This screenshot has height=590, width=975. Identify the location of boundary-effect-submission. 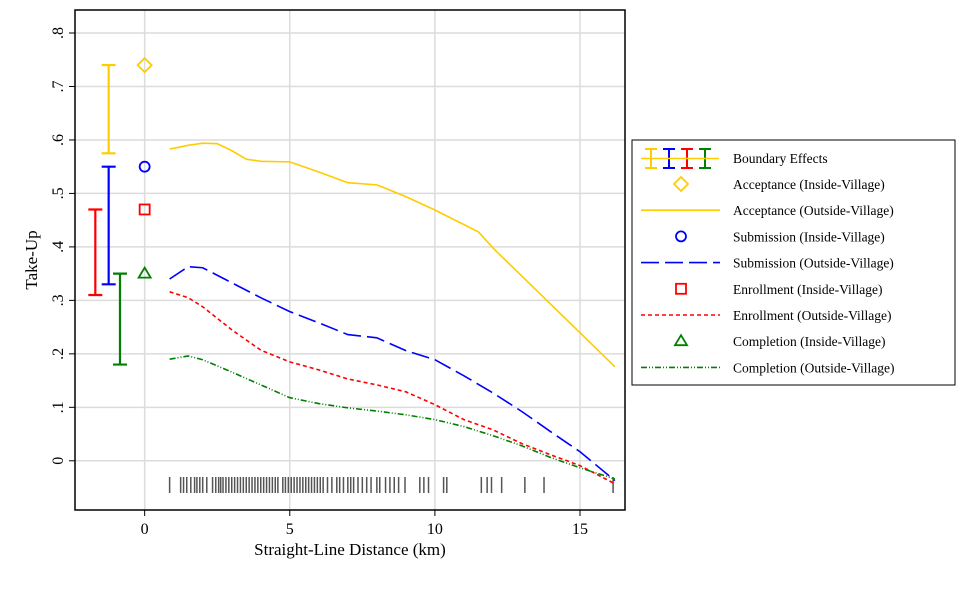
(108, 225).